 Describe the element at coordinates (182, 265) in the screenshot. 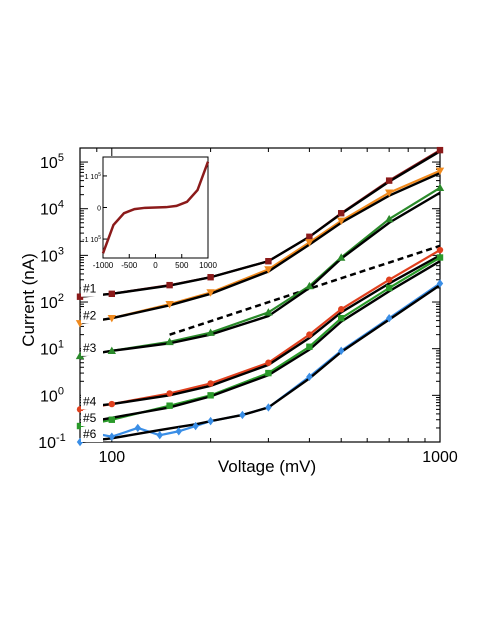

I see `inset-x-tick-label: 500` at that location.